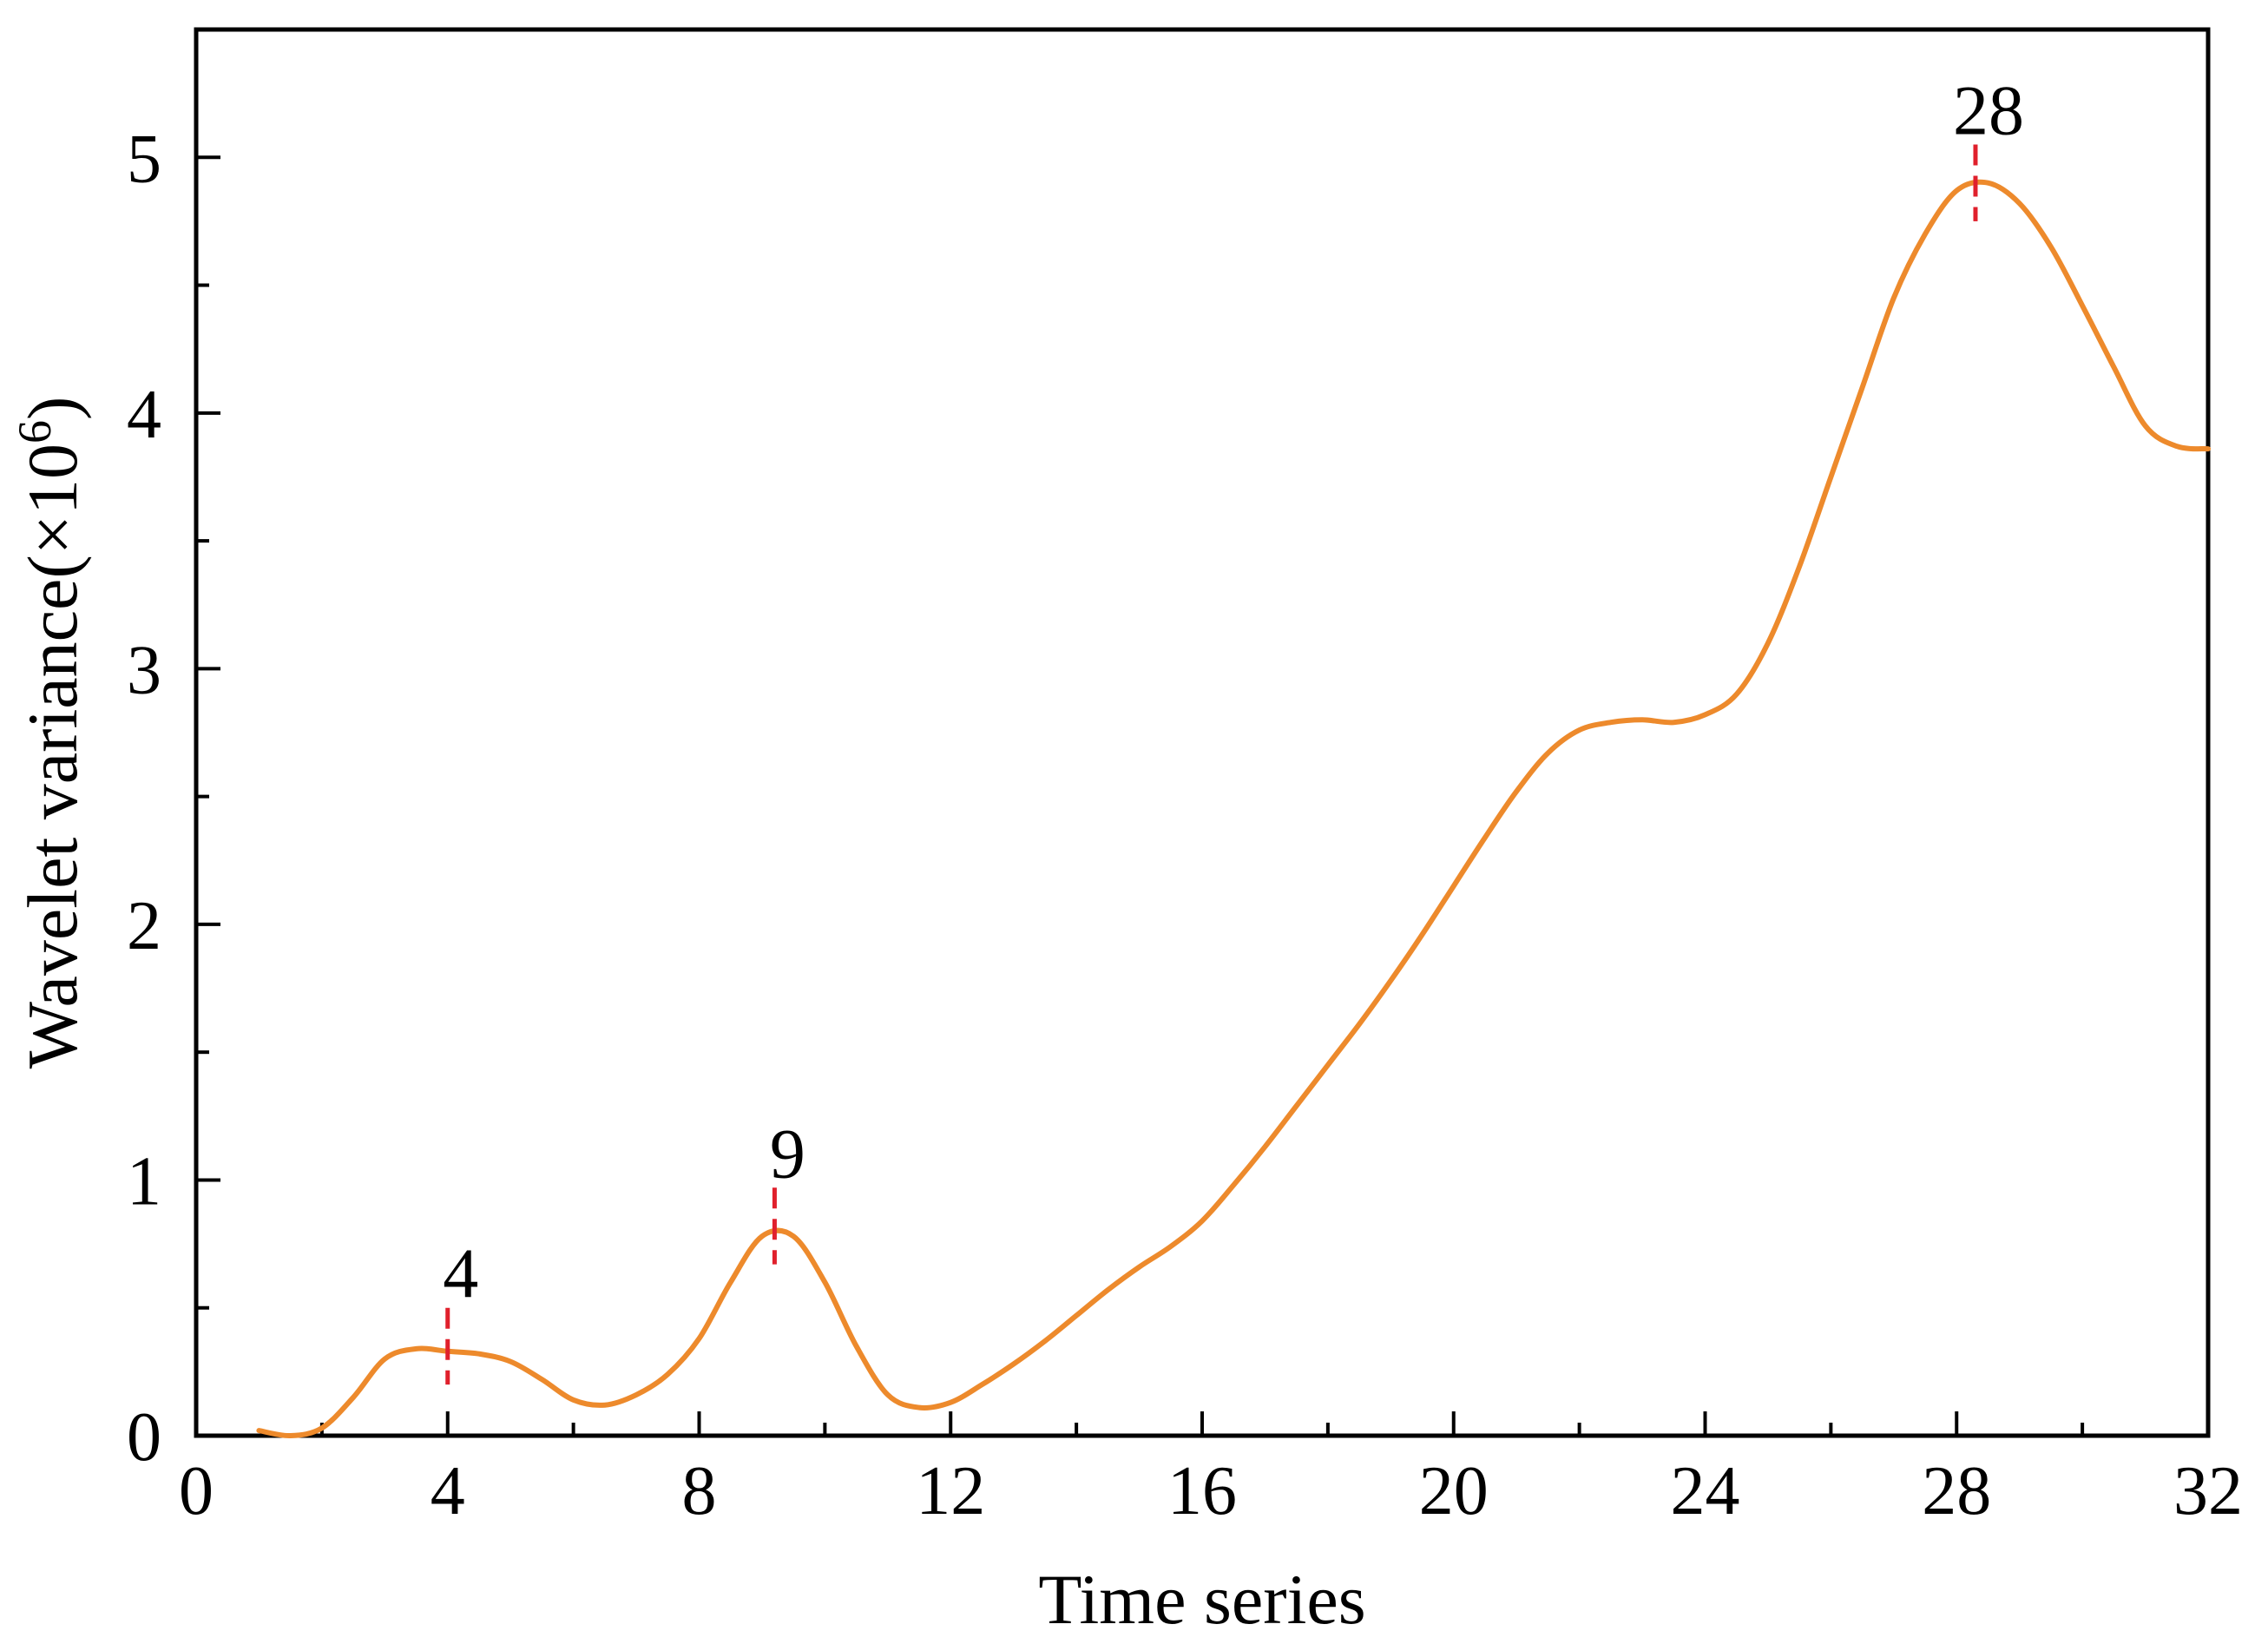 Image resolution: width=2268 pixels, height=1644 pixels. Describe the element at coordinates (196, 1491) in the screenshot. I see `x-tick-label: 0` at that location.